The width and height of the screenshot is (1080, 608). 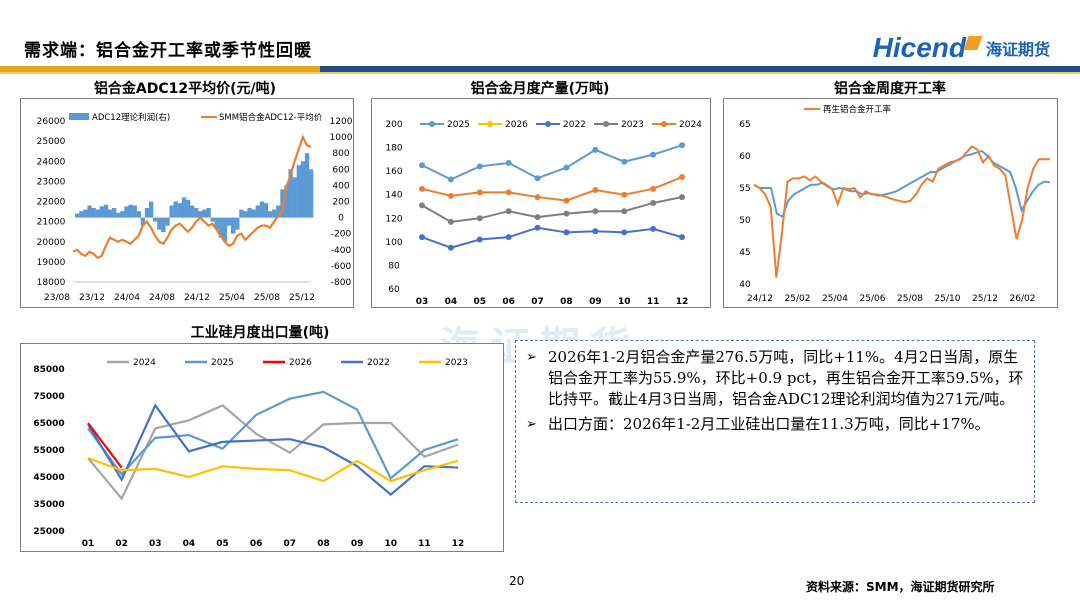 What do you see at coordinates (127, 298) in the screenshot?
I see `x-tick-label: 24/04` at bounding box center [127, 298].